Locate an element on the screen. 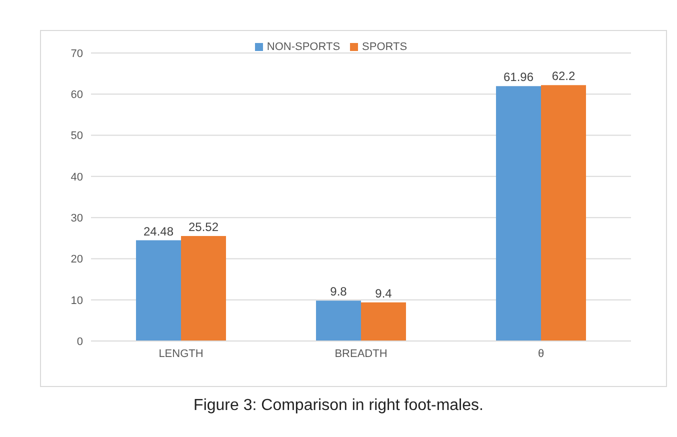  data-label: 62.2 is located at coordinates (564, 76).